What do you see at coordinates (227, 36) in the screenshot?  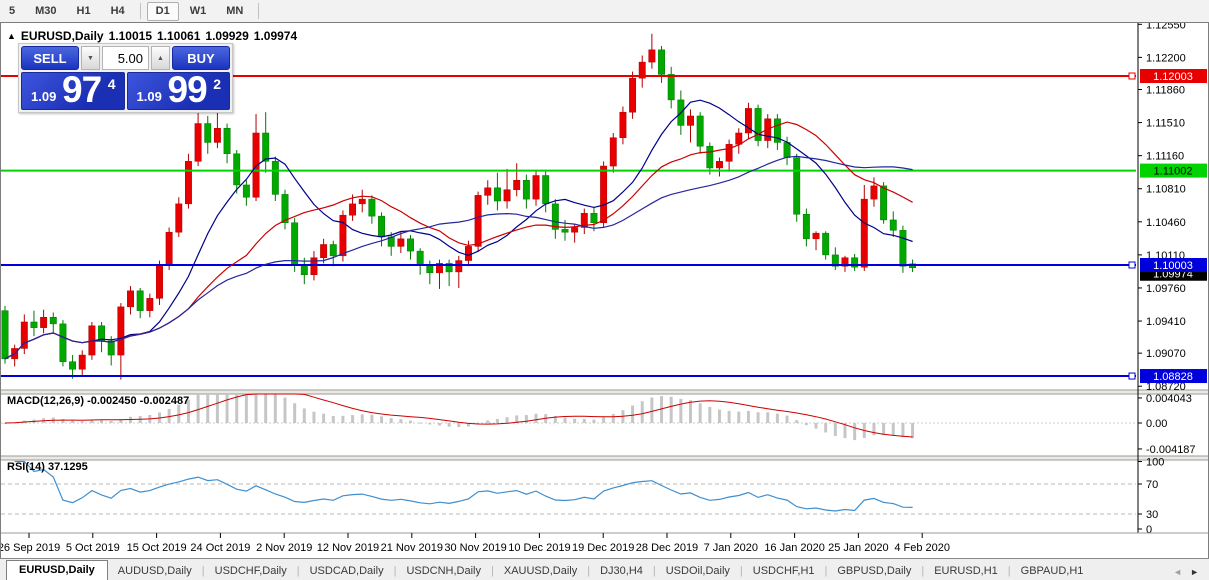 I see `ohlc-low: 1.09929` at bounding box center [227, 36].